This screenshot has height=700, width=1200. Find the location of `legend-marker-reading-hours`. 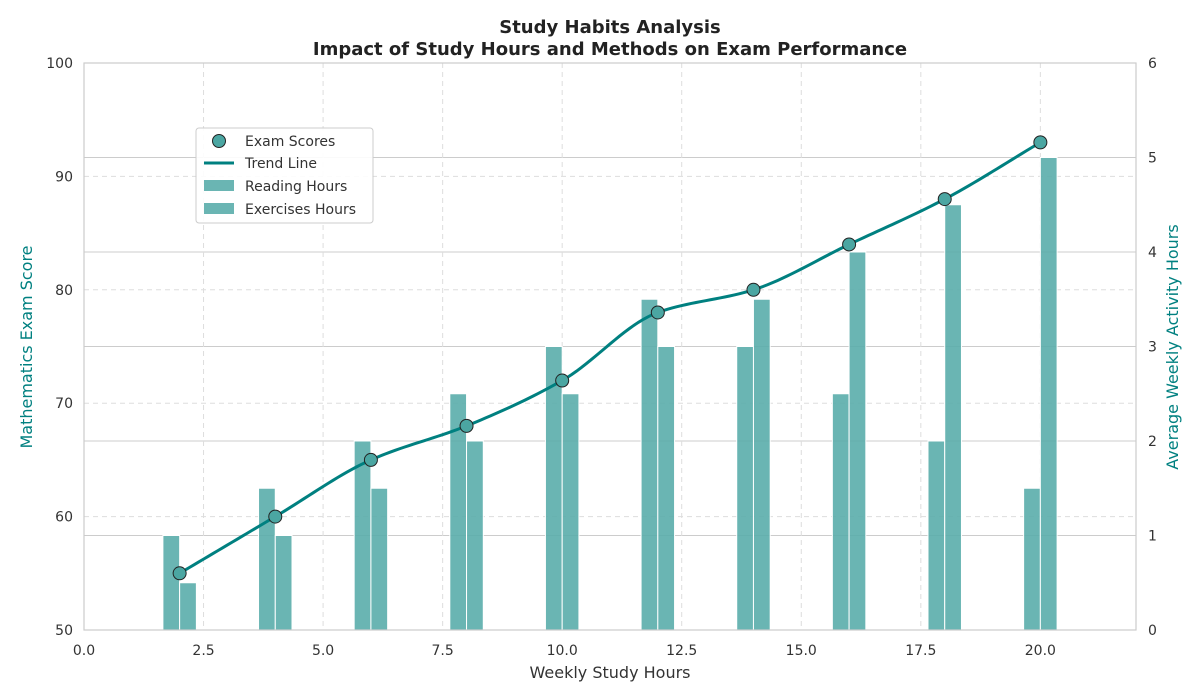

legend-marker-reading-hours is located at coordinates (219, 185).